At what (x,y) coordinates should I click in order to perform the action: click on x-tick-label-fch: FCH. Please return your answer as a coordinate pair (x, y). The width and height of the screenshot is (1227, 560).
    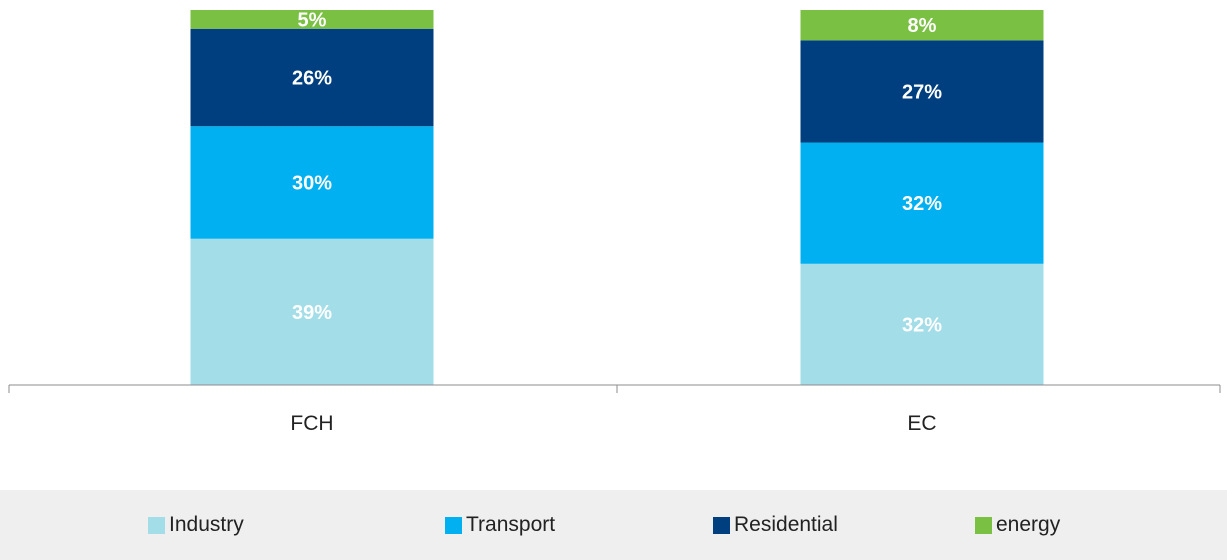
    Looking at the image, I should click on (311, 423).